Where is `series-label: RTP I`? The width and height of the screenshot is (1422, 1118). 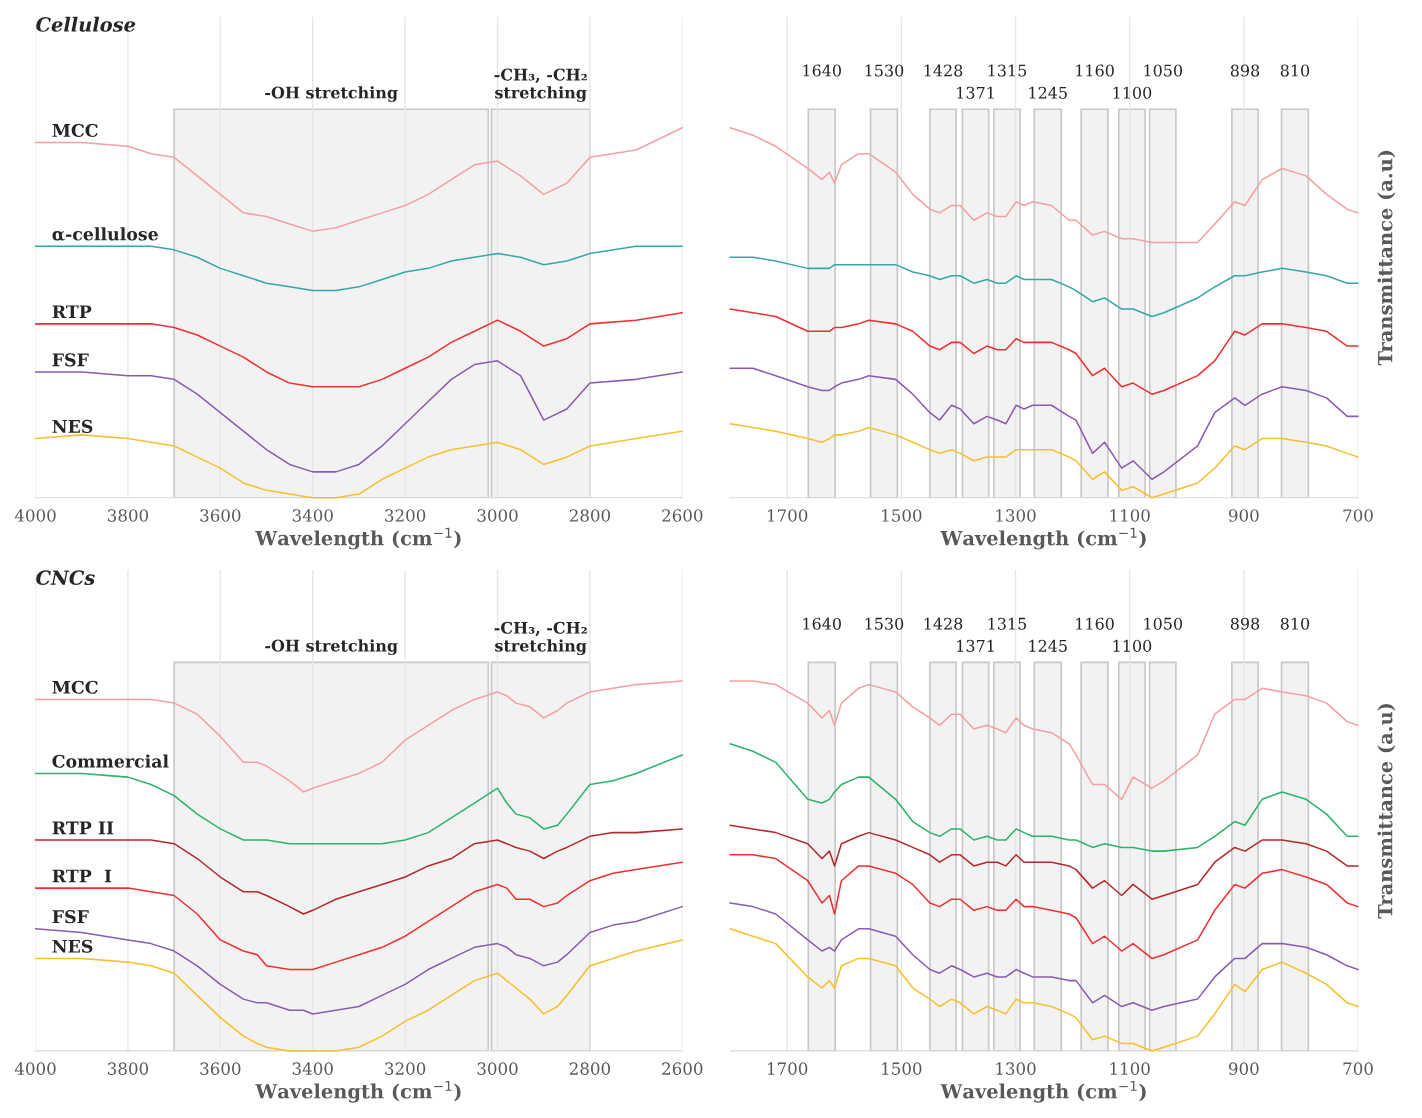
series-label: RTP I is located at coordinates (82, 876).